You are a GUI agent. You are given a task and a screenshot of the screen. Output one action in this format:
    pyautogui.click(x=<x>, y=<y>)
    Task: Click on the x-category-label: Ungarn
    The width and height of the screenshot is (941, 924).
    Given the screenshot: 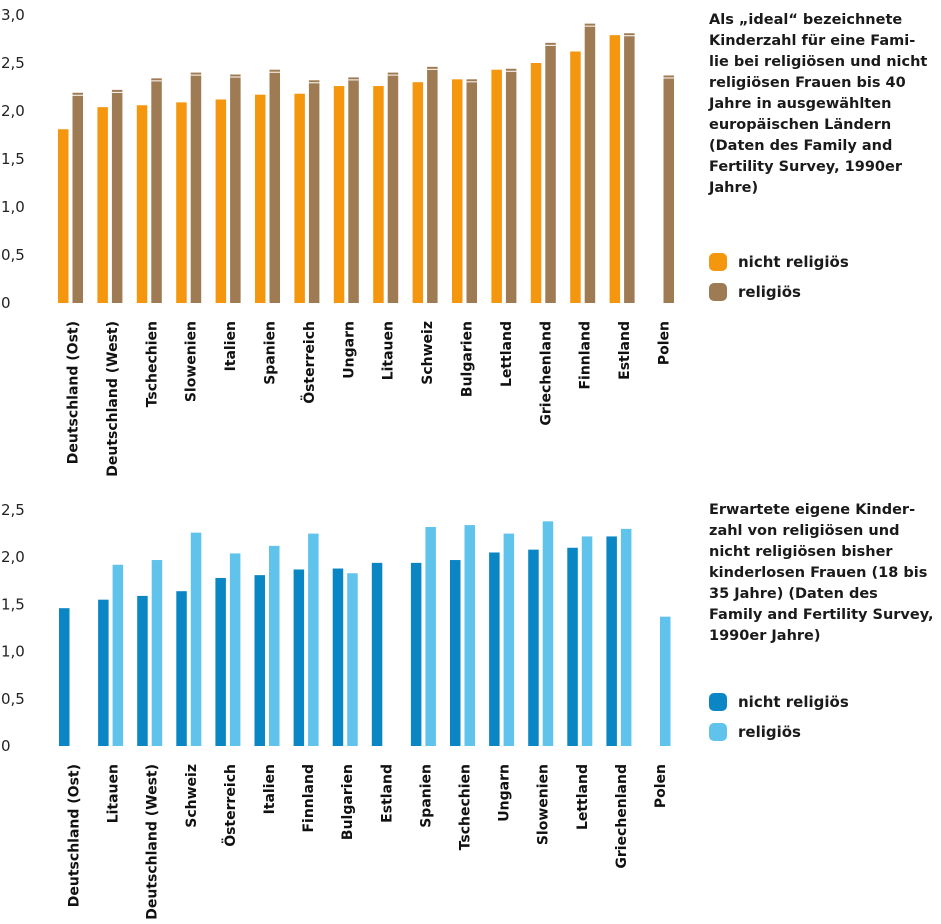 What is the action you would take?
    pyautogui.click(x=349, y=350)
    